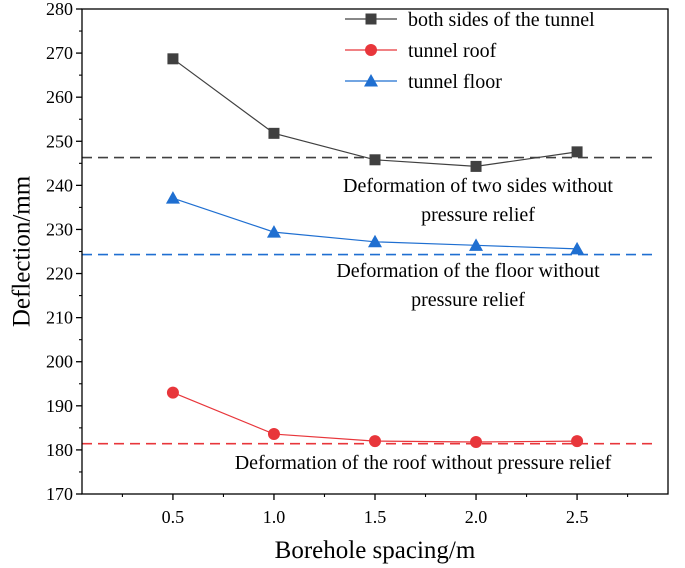  I want to click on annotation-text: Deformation of the floor without, so click(468, 271).